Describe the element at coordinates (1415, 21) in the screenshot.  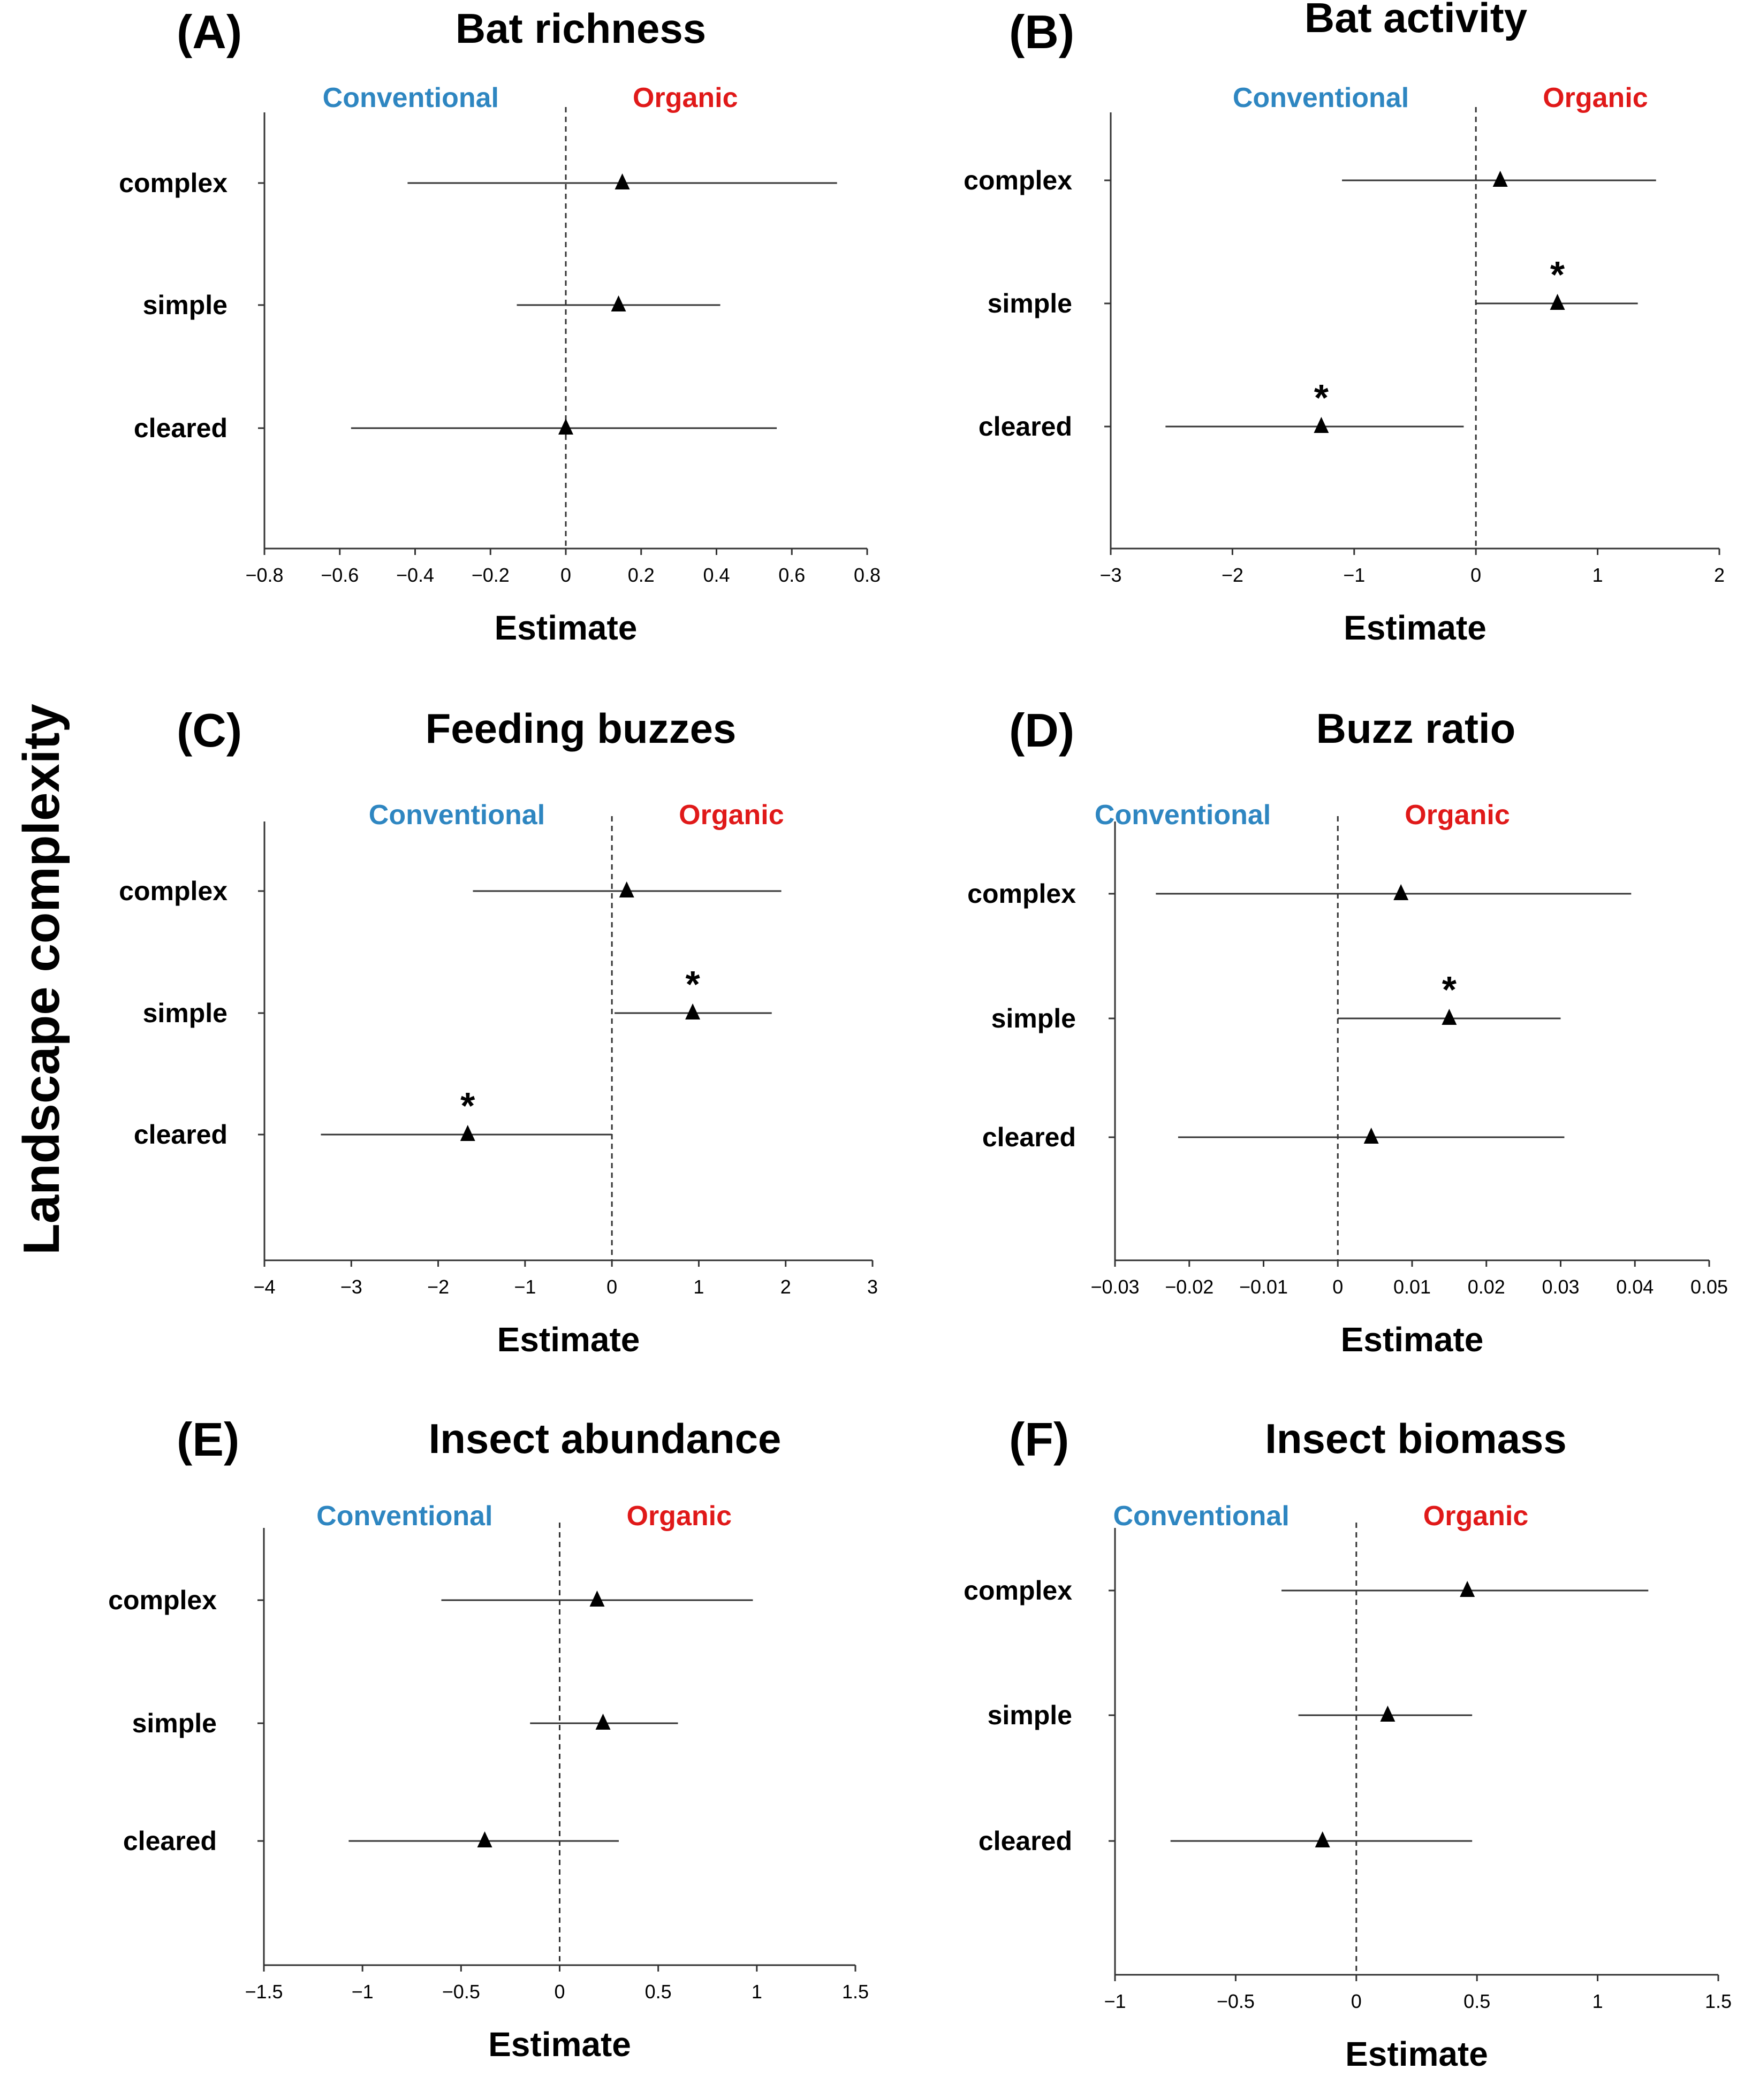
I see `panel-title: Bat activity` at that location.